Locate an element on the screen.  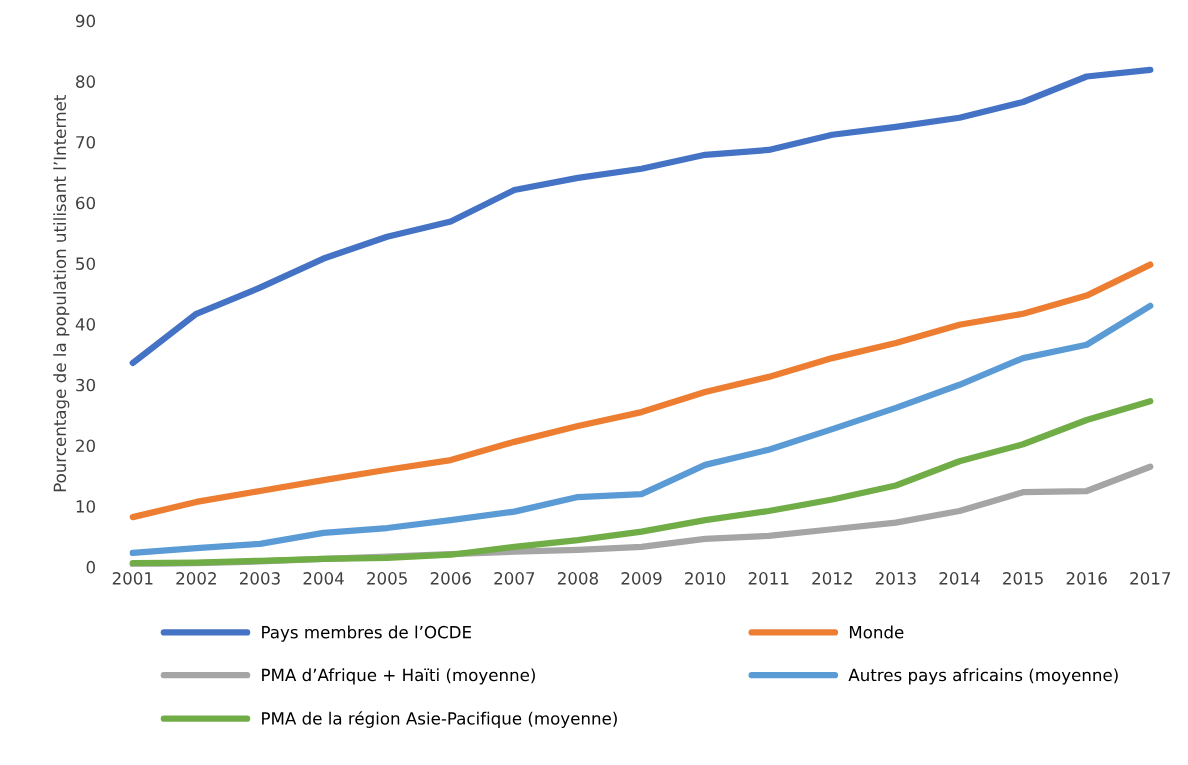
legend-label: Pays membres de l’OCDE is located at coordinates (366, 633).